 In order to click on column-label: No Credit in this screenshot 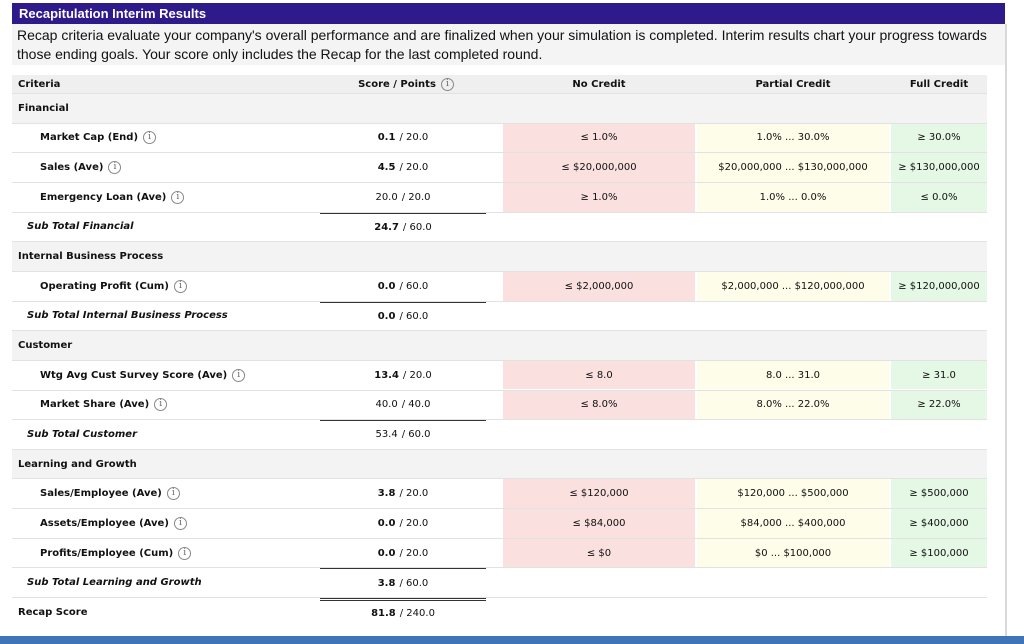, I will do `click(599, 84)`.